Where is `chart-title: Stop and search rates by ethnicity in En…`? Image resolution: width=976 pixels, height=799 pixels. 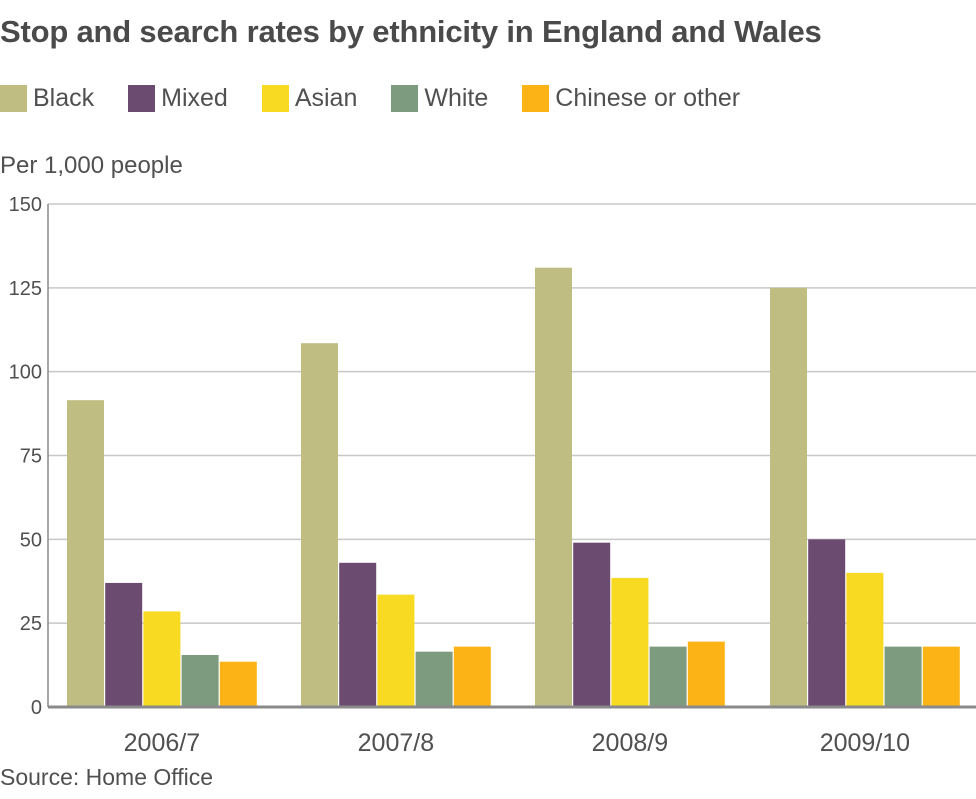 chart-title: Stop and search rates by ethnicity in En… is located at coordinates (411, 31).